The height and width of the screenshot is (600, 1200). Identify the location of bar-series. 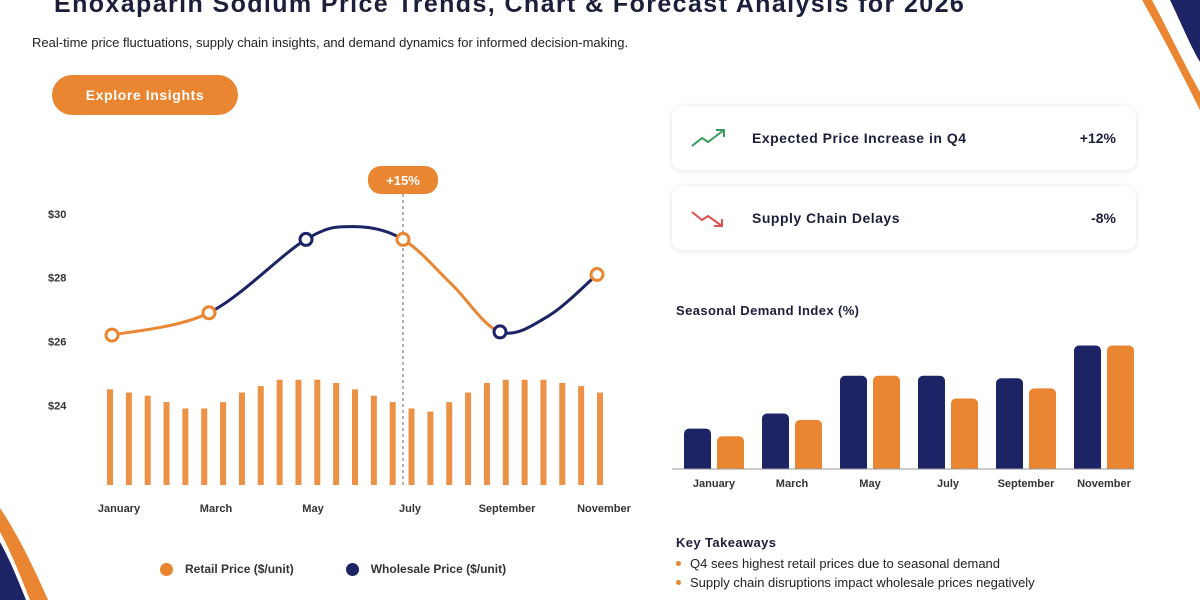
(355, 432).